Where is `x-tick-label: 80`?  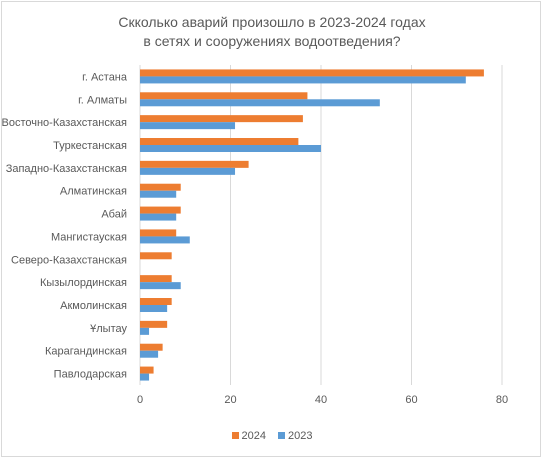
x-tick-label: 80 is located at coordinates (502, 400).